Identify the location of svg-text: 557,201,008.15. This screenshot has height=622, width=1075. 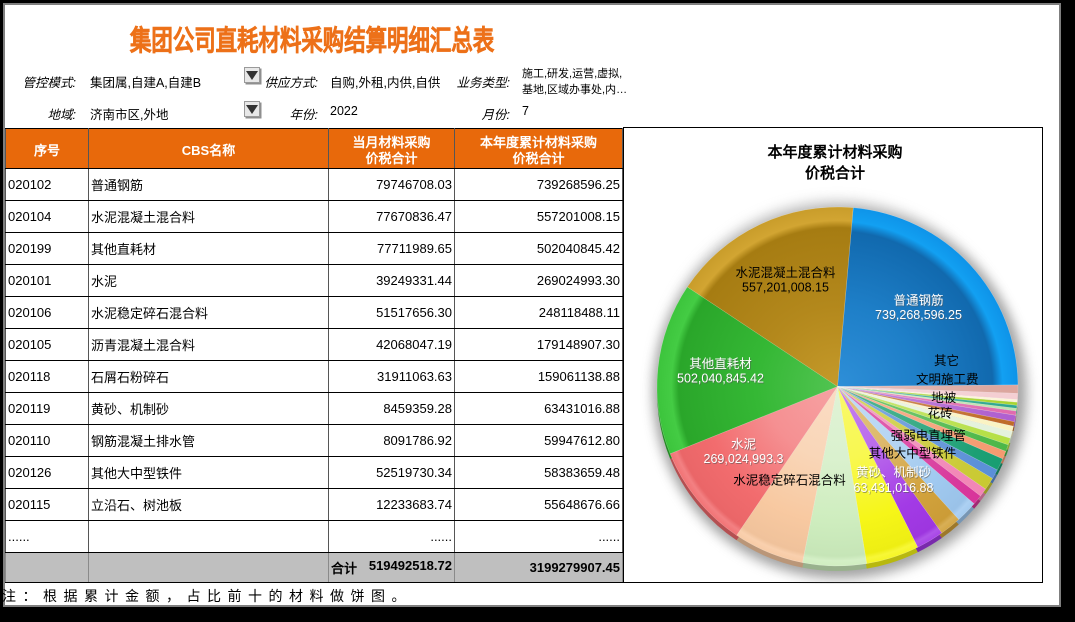
(785, 287).